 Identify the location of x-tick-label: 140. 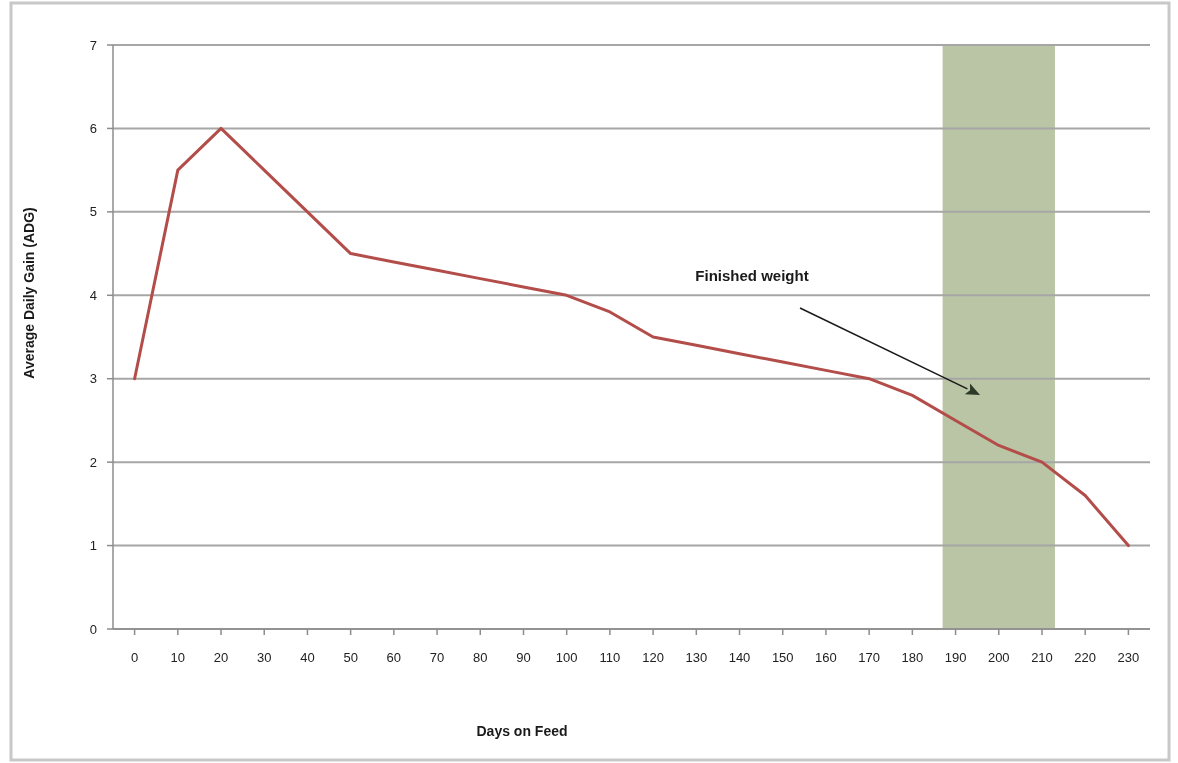
(739, 657).